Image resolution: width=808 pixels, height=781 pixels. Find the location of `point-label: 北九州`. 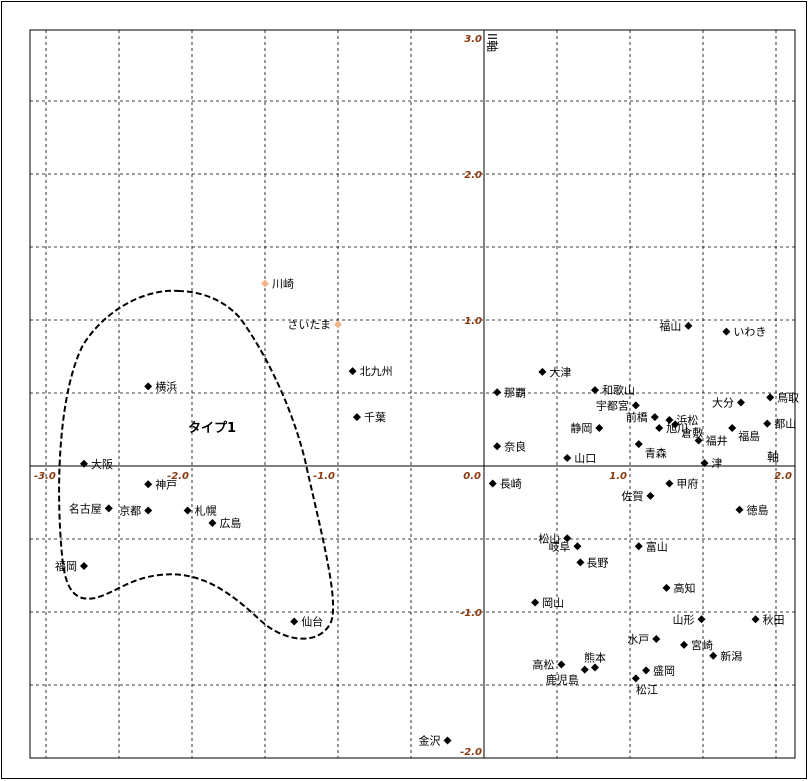

point-label: 北九州 is located at coordinates (376, 371).